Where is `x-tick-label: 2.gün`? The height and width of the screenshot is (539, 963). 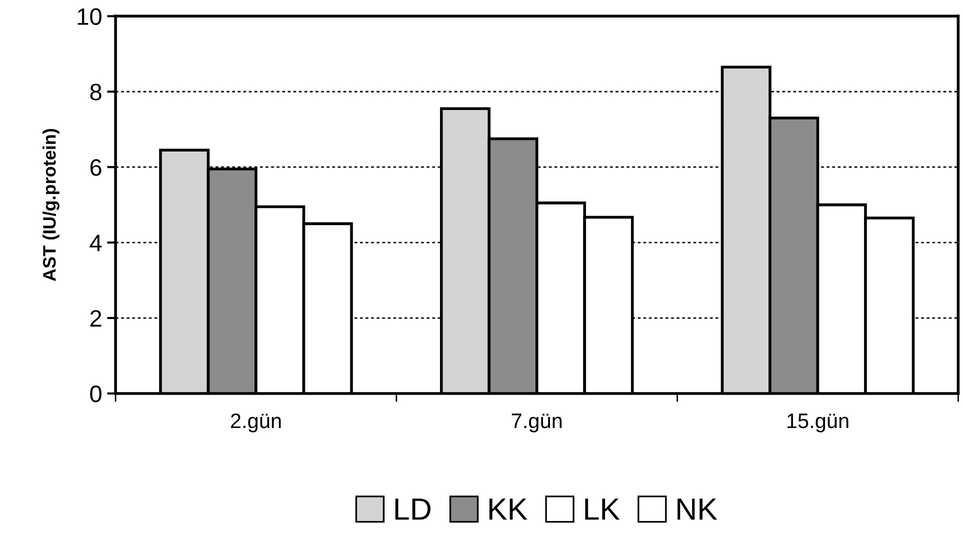
x-tick-label: 2.gün is located at coordinates (255, 422).